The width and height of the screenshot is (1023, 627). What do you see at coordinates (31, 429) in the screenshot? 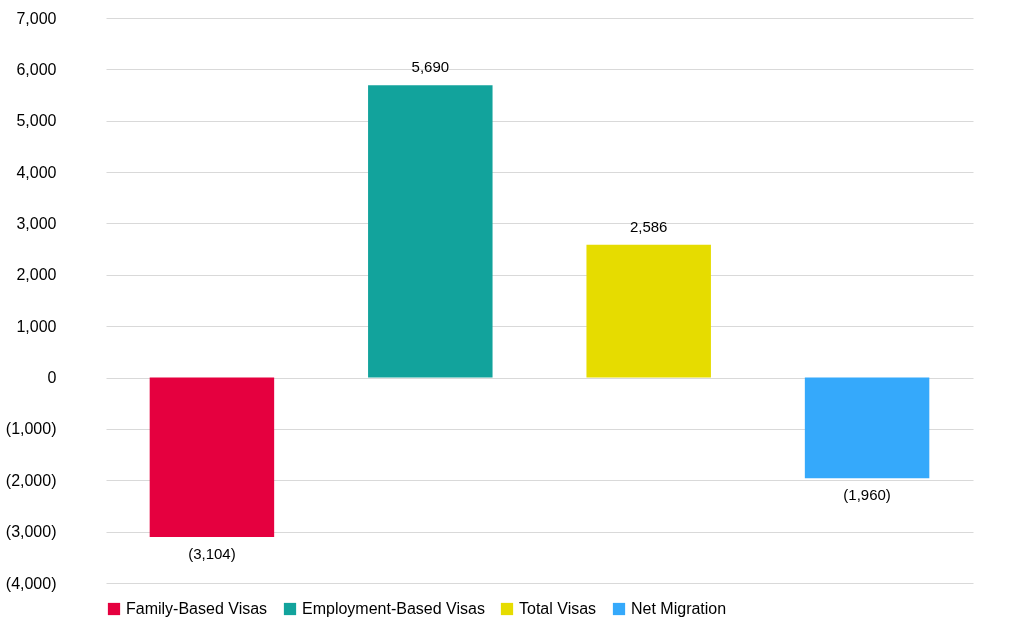
I see `y-tick-label: (1,000)` at bounding box center [31, 429].